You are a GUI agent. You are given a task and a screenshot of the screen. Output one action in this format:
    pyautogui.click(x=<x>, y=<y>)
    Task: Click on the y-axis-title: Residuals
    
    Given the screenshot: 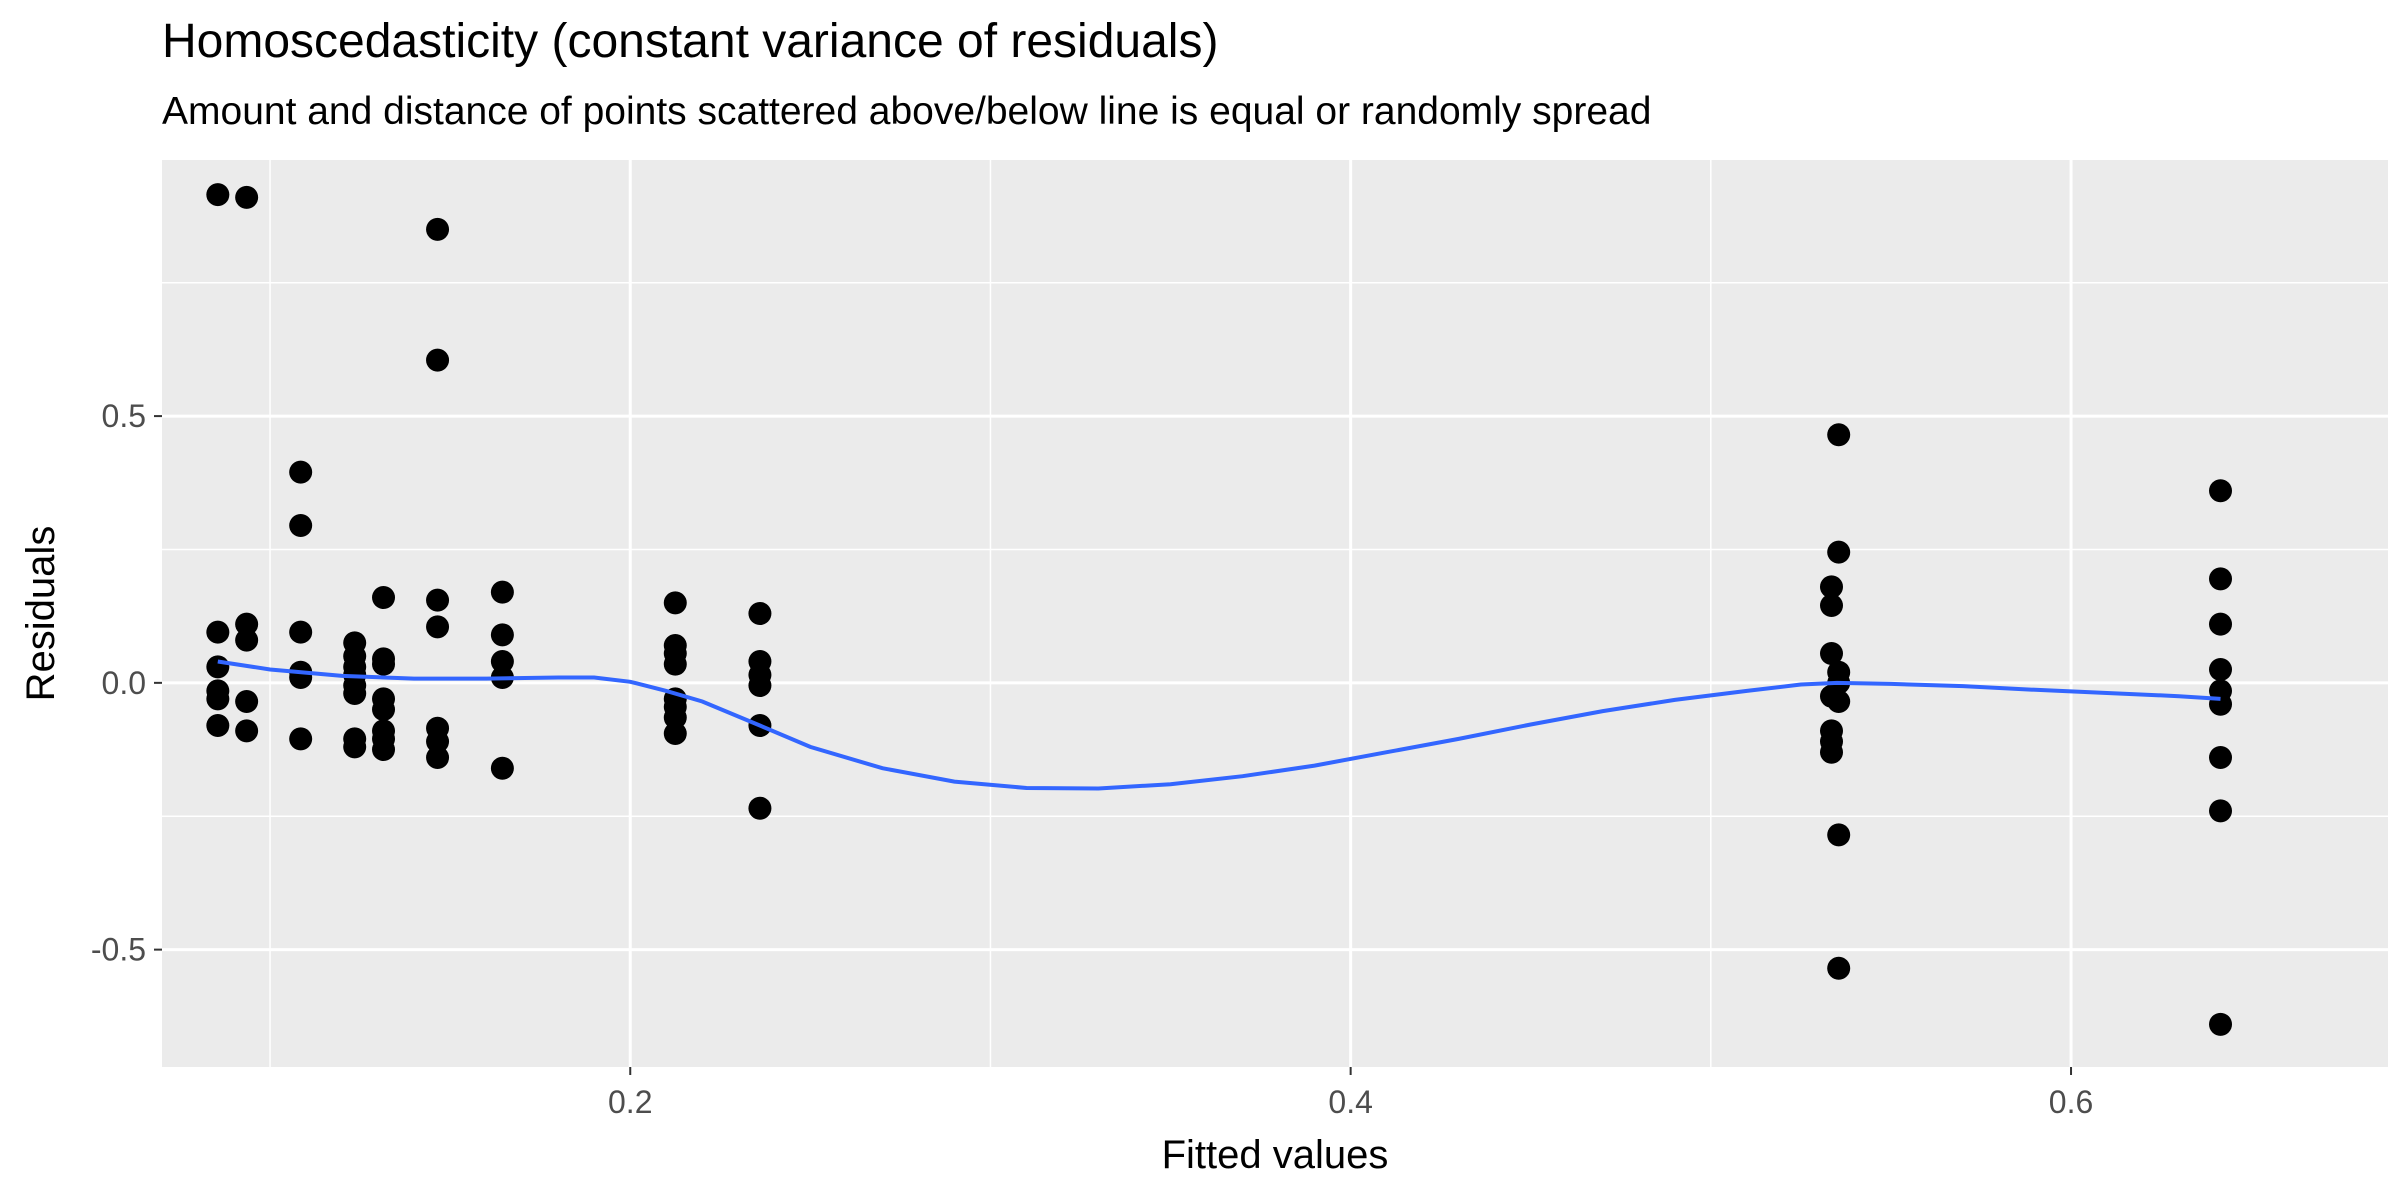 What is the action you would take?
    pyautogui.click(x=41, y=614)
    